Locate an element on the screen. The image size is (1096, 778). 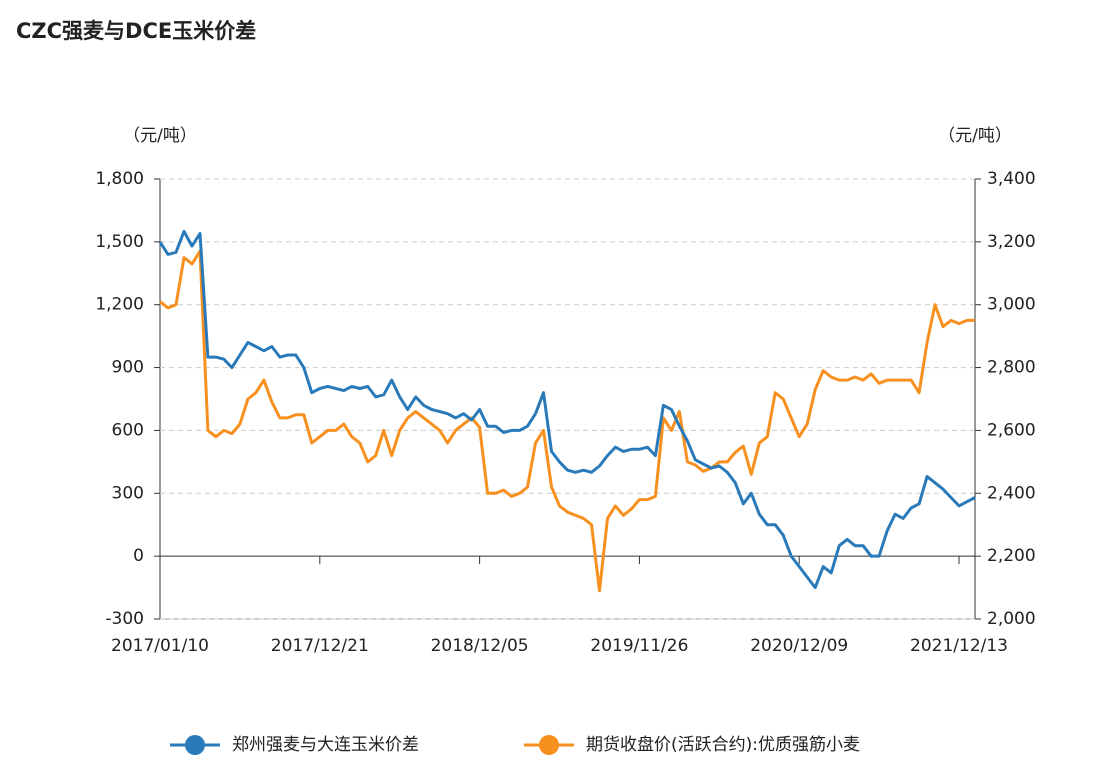
y-tick-label: 300 is located at coordinates (128, 493).